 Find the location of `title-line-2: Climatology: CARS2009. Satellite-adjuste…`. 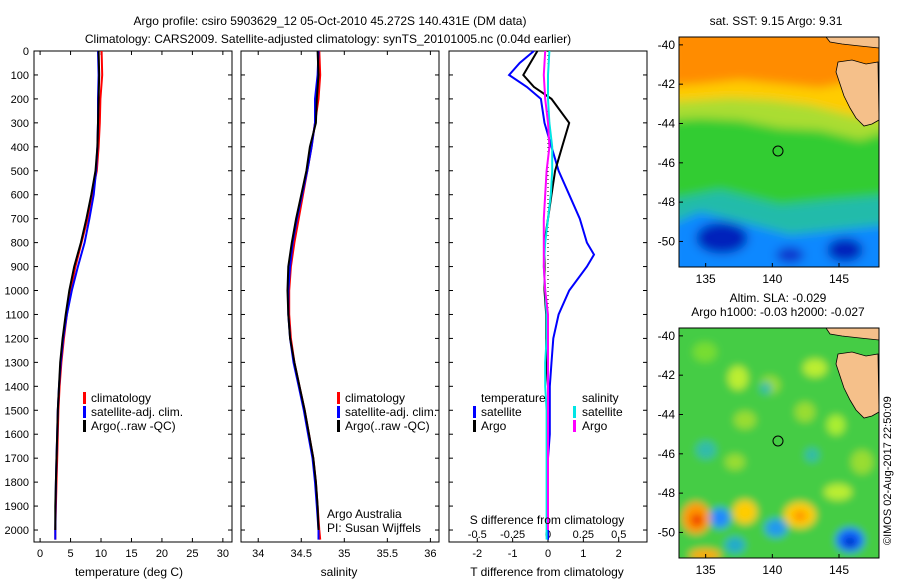

title-line-2: Climatology: CARS2009. Satellite-adjuste… is located at coordinates (328, 39).